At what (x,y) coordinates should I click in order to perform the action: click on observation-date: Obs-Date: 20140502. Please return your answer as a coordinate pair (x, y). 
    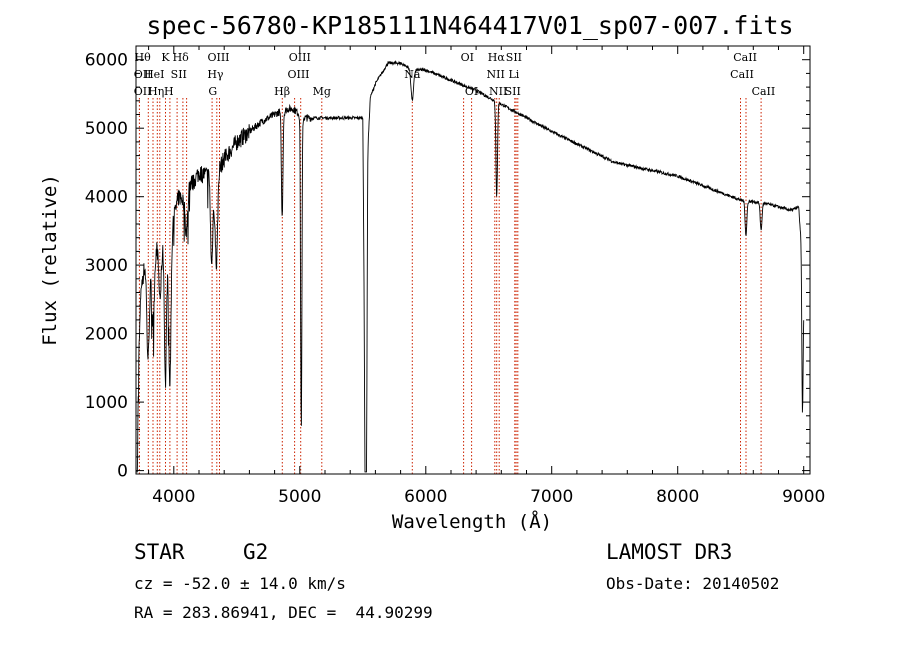
    Looking at the image, I should click on (693, 583).